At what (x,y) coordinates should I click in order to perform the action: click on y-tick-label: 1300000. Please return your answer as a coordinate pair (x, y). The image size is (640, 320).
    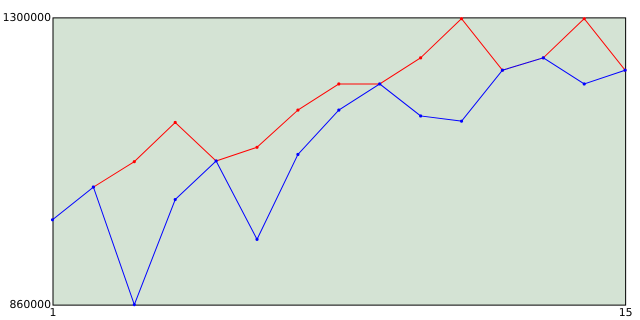
    Looking at the image, I should click on (27, 17).